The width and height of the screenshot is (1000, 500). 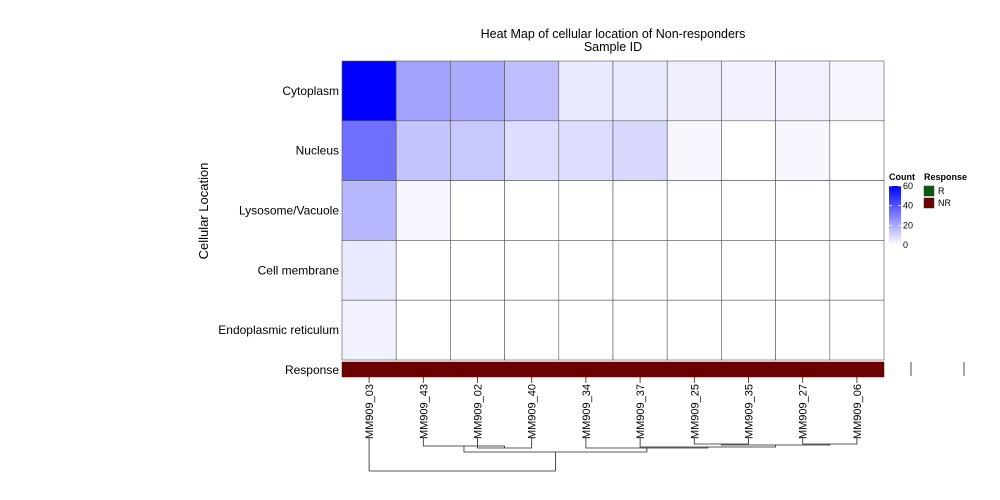 What do you see at coordinates (902, 177) in the screenshot?
I see `count-legend-title: Count` at bounding box center [902, 177].